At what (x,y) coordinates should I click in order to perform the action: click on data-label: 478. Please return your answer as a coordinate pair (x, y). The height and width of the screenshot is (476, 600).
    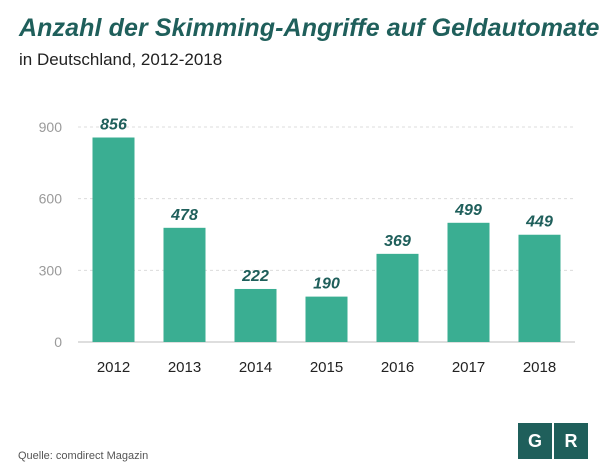
    Looking at the image, I should click on (184, 215).